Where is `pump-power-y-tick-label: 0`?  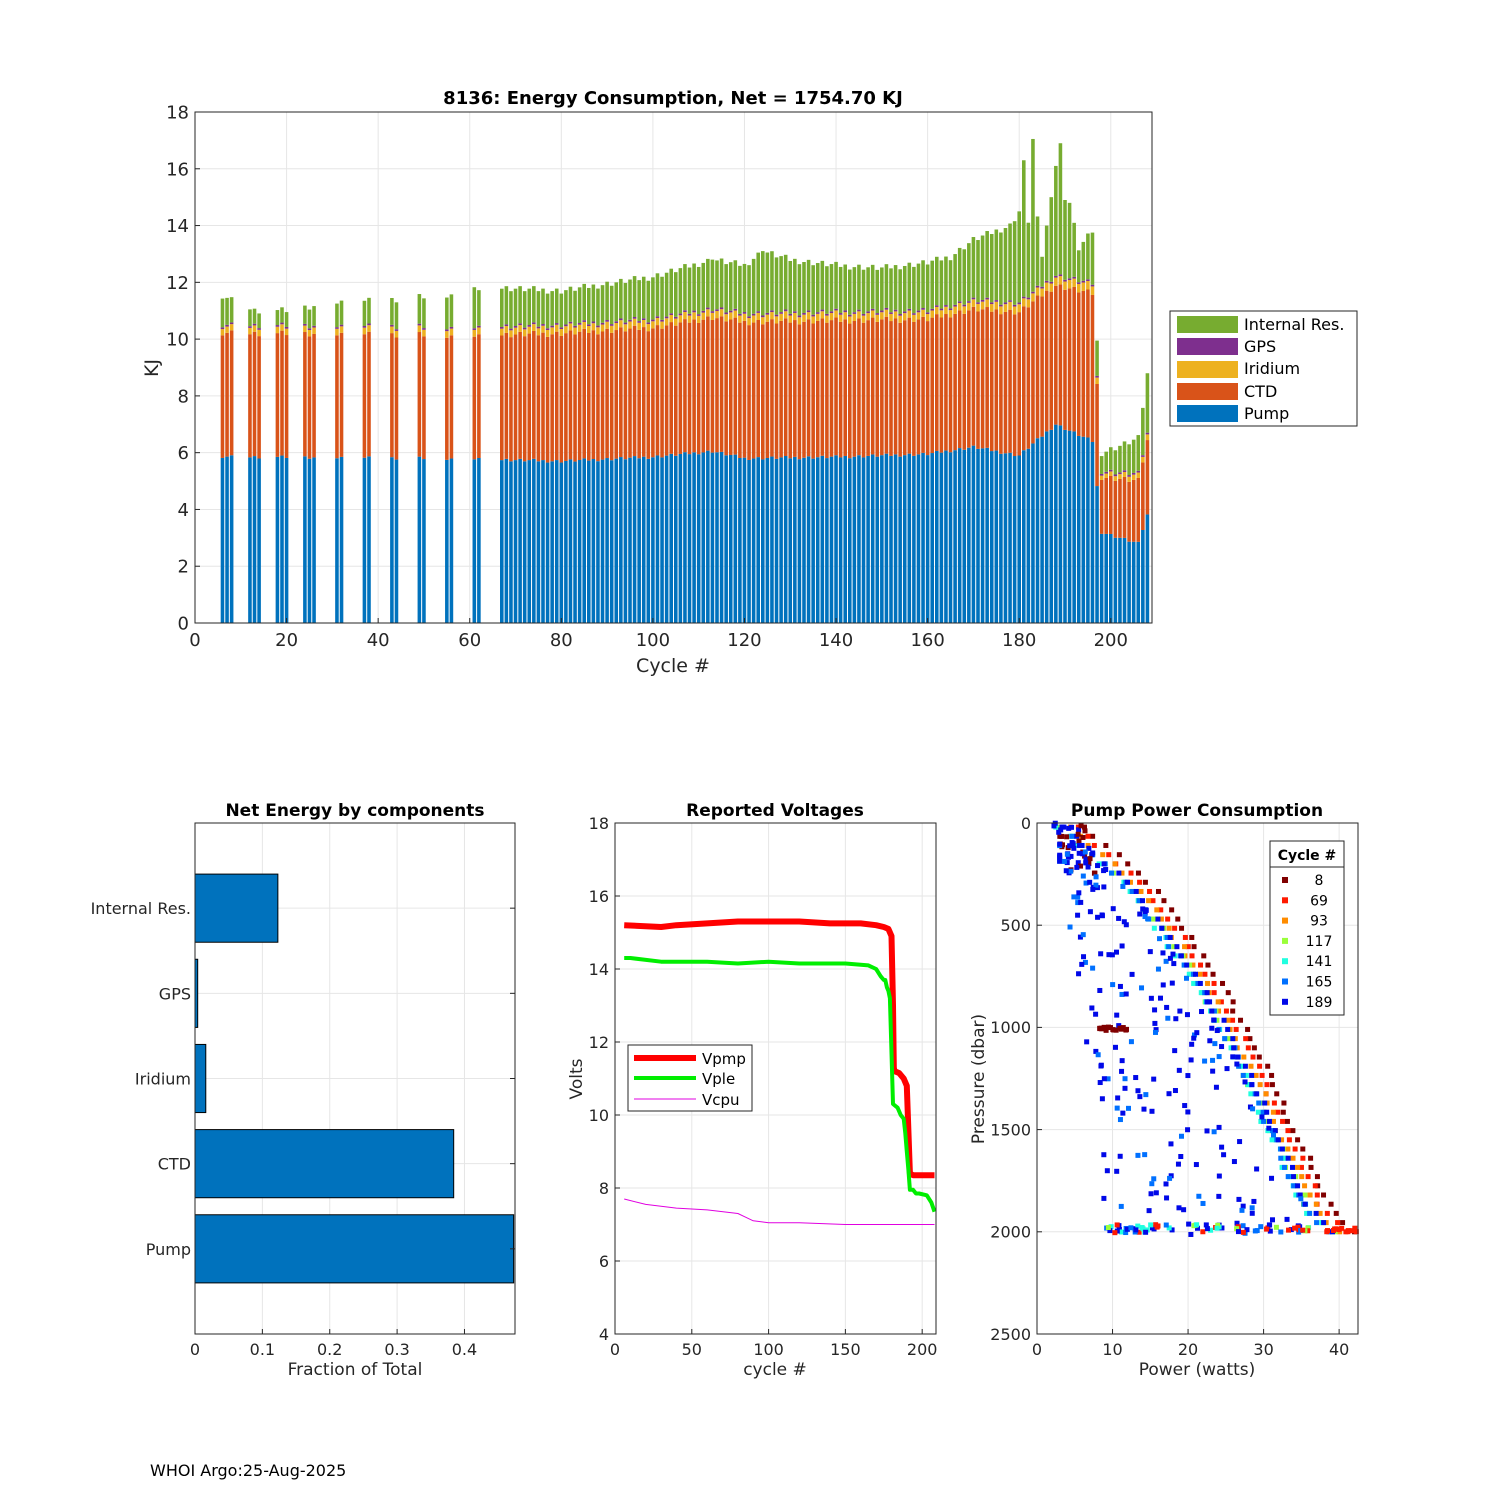
pump-power-y-tick-label: 0 is located at coordinates (1026, 823).